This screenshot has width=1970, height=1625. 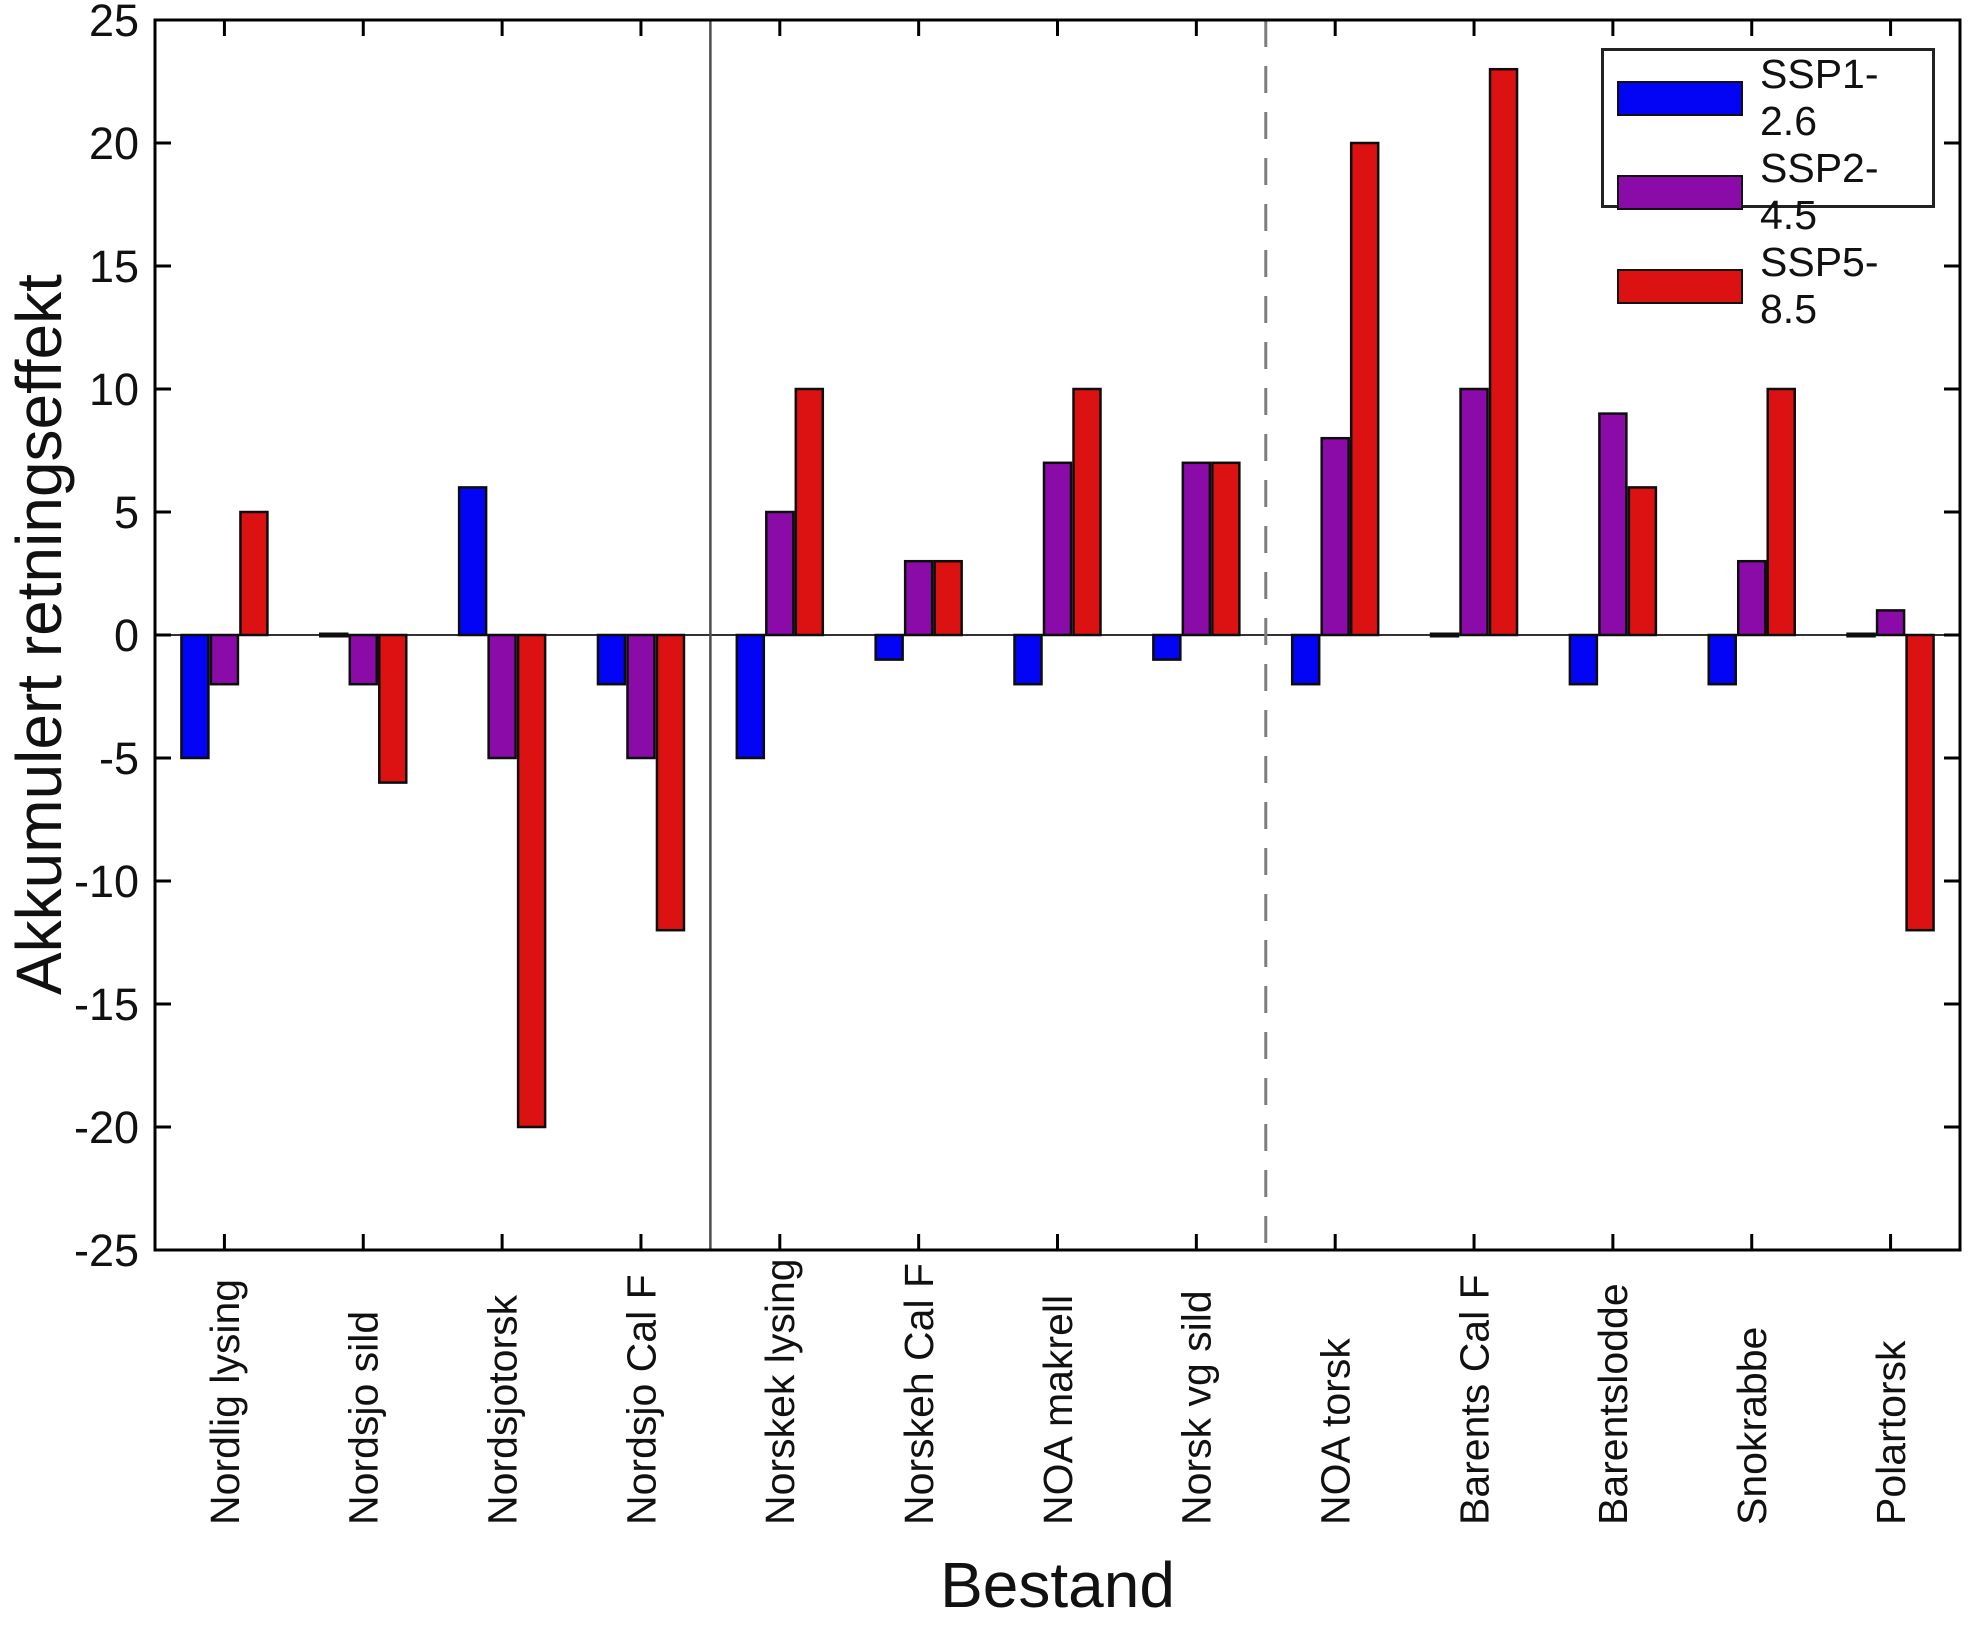 I want to click on bar-barents-cal-f-ssp2-4.5, so click(x=1474, y=512).